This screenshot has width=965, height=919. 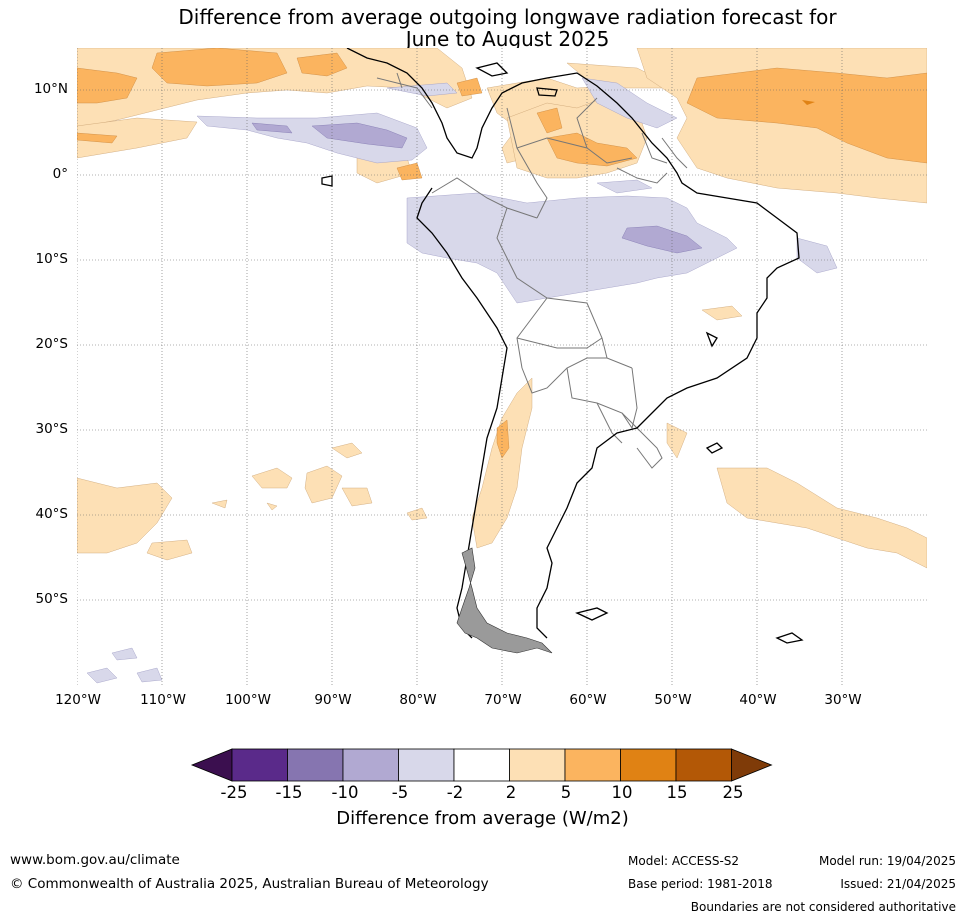 What do you see at coordinates (248, 700) in the screenshot?
I see `lon-label-100w: 100°W` at bounding box center [248, 700].